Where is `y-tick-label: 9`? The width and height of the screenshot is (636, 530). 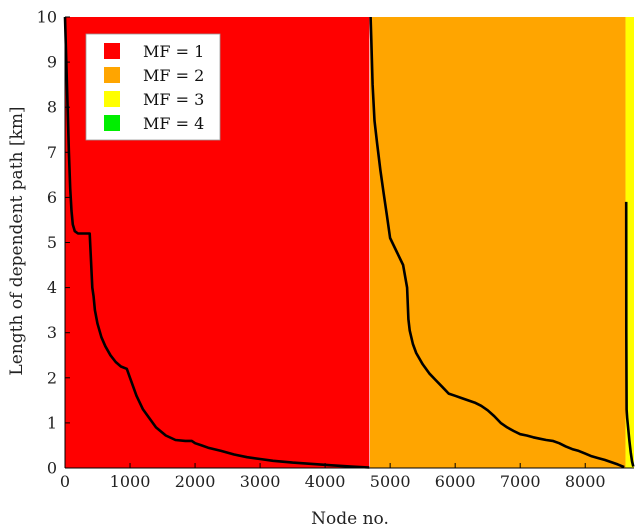
y-tick-label: 9 is located at coordinates (52, 62).